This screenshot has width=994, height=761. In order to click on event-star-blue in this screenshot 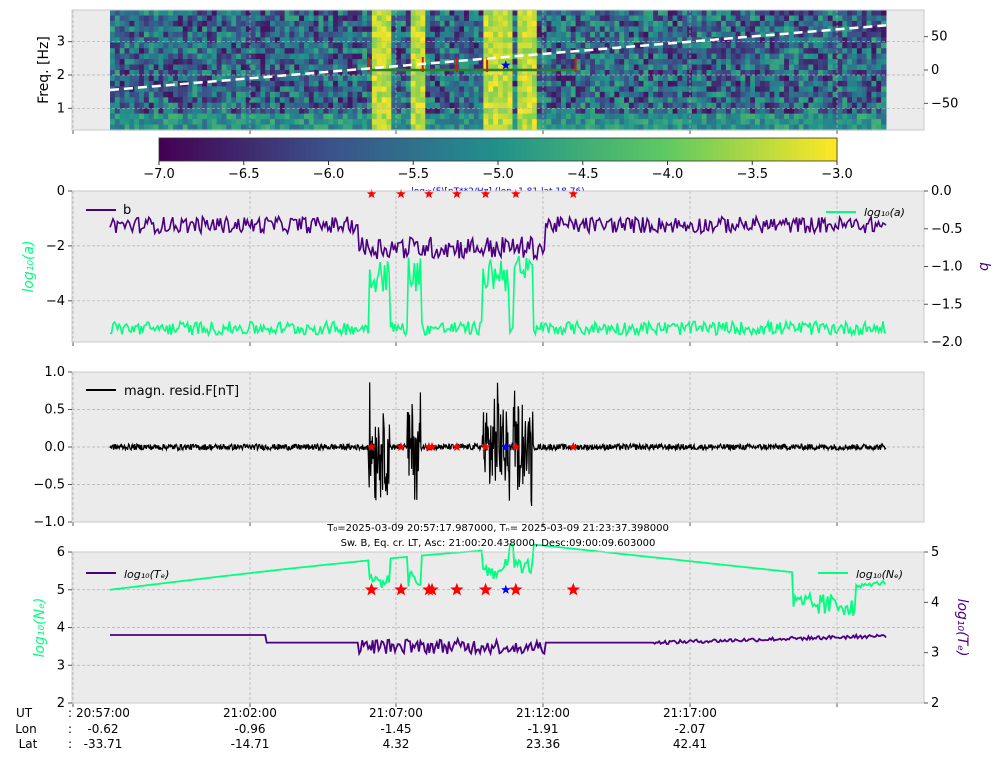, I will do `click(506, 589)`.